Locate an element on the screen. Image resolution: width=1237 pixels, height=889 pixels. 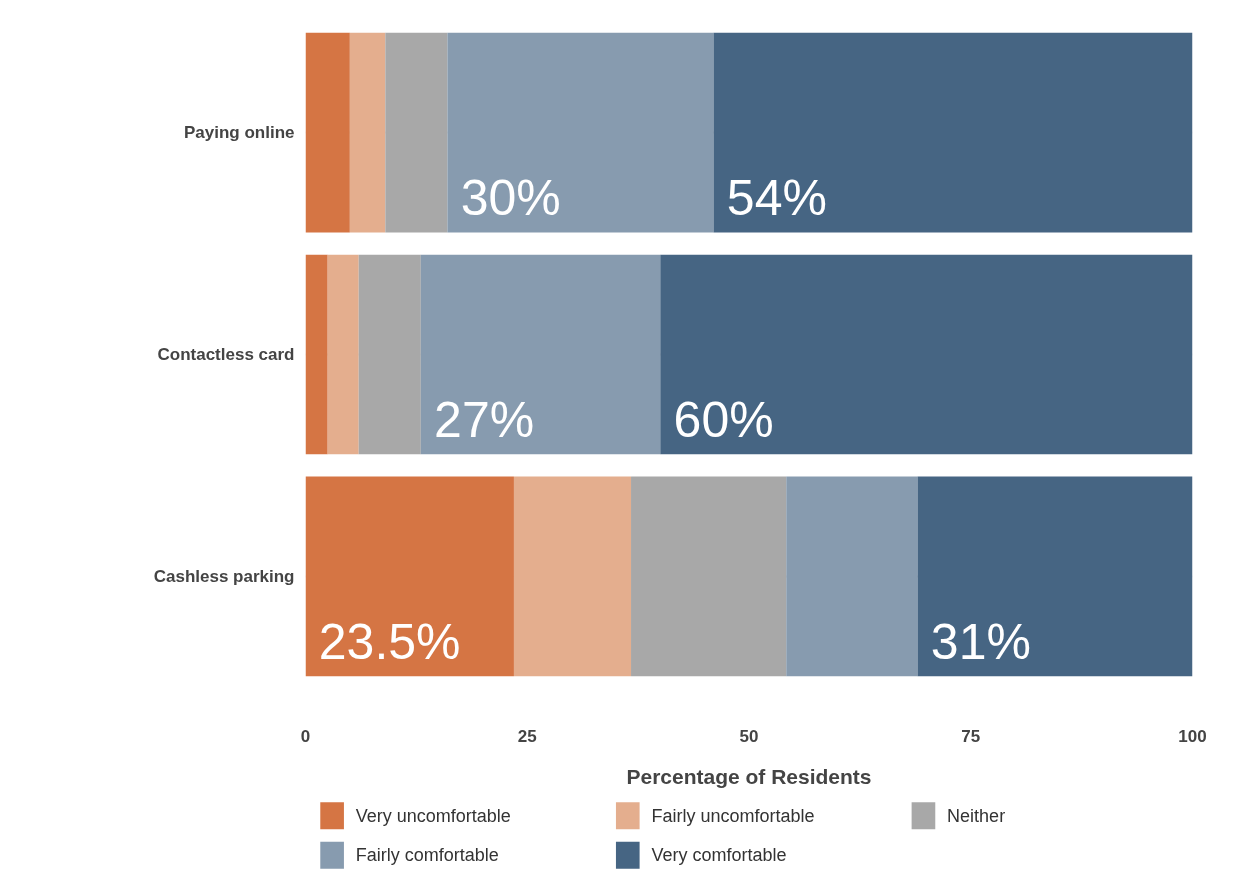
data-label: 30% is located at coordinates (510, 197).